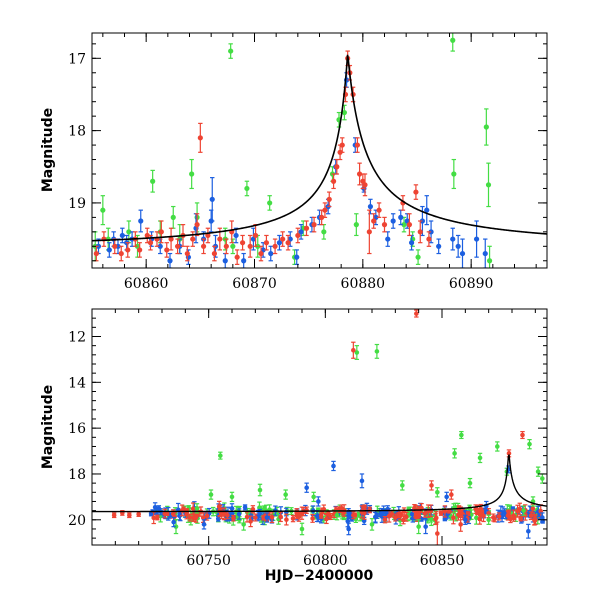  Describe the element at coordinates (254, 284) in the screenshot. I see `x-tick-label: 60870` at that location.